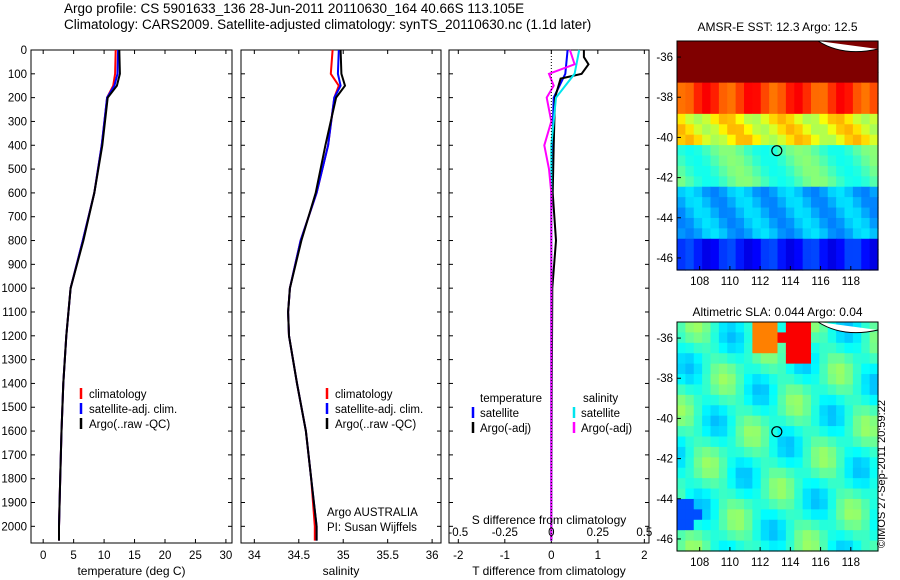  Describe the element at coordinates (664, 98) in the screenshot. I see `lat-tick-label: -38` at that location.